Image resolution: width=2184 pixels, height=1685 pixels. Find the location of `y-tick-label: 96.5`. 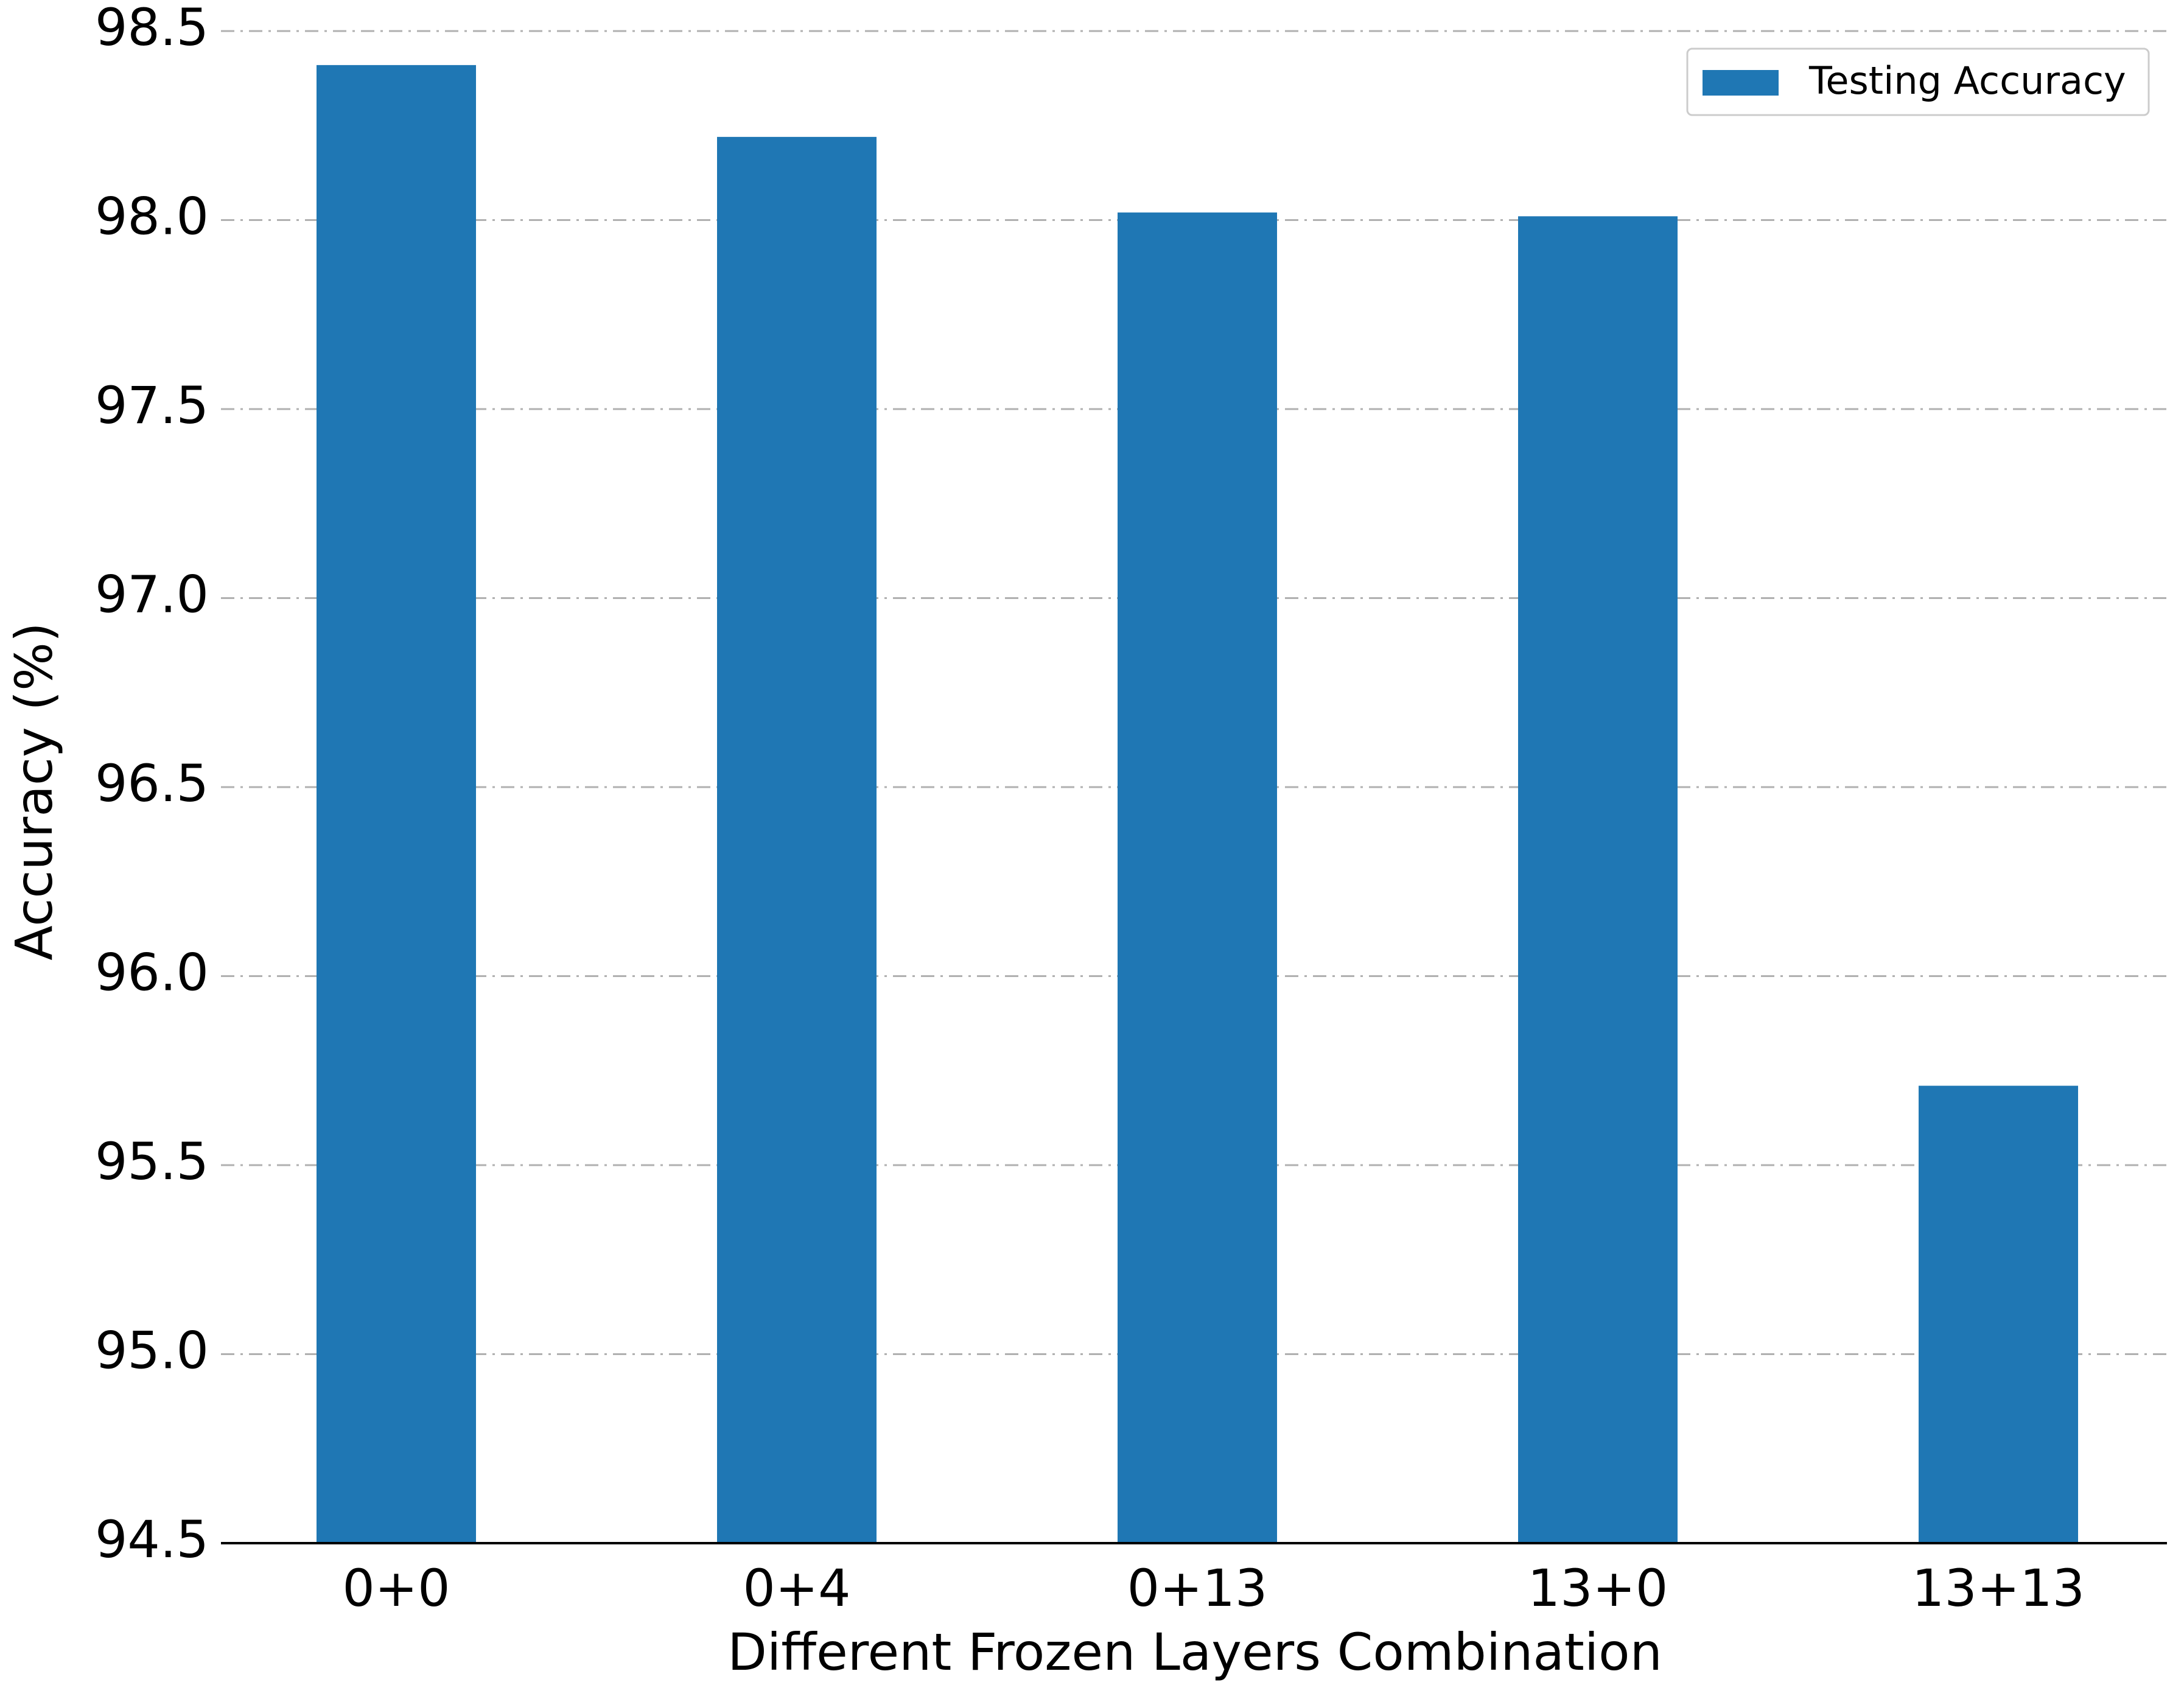

y-tick-label: 96.5 is located at coordinates (152, 783).